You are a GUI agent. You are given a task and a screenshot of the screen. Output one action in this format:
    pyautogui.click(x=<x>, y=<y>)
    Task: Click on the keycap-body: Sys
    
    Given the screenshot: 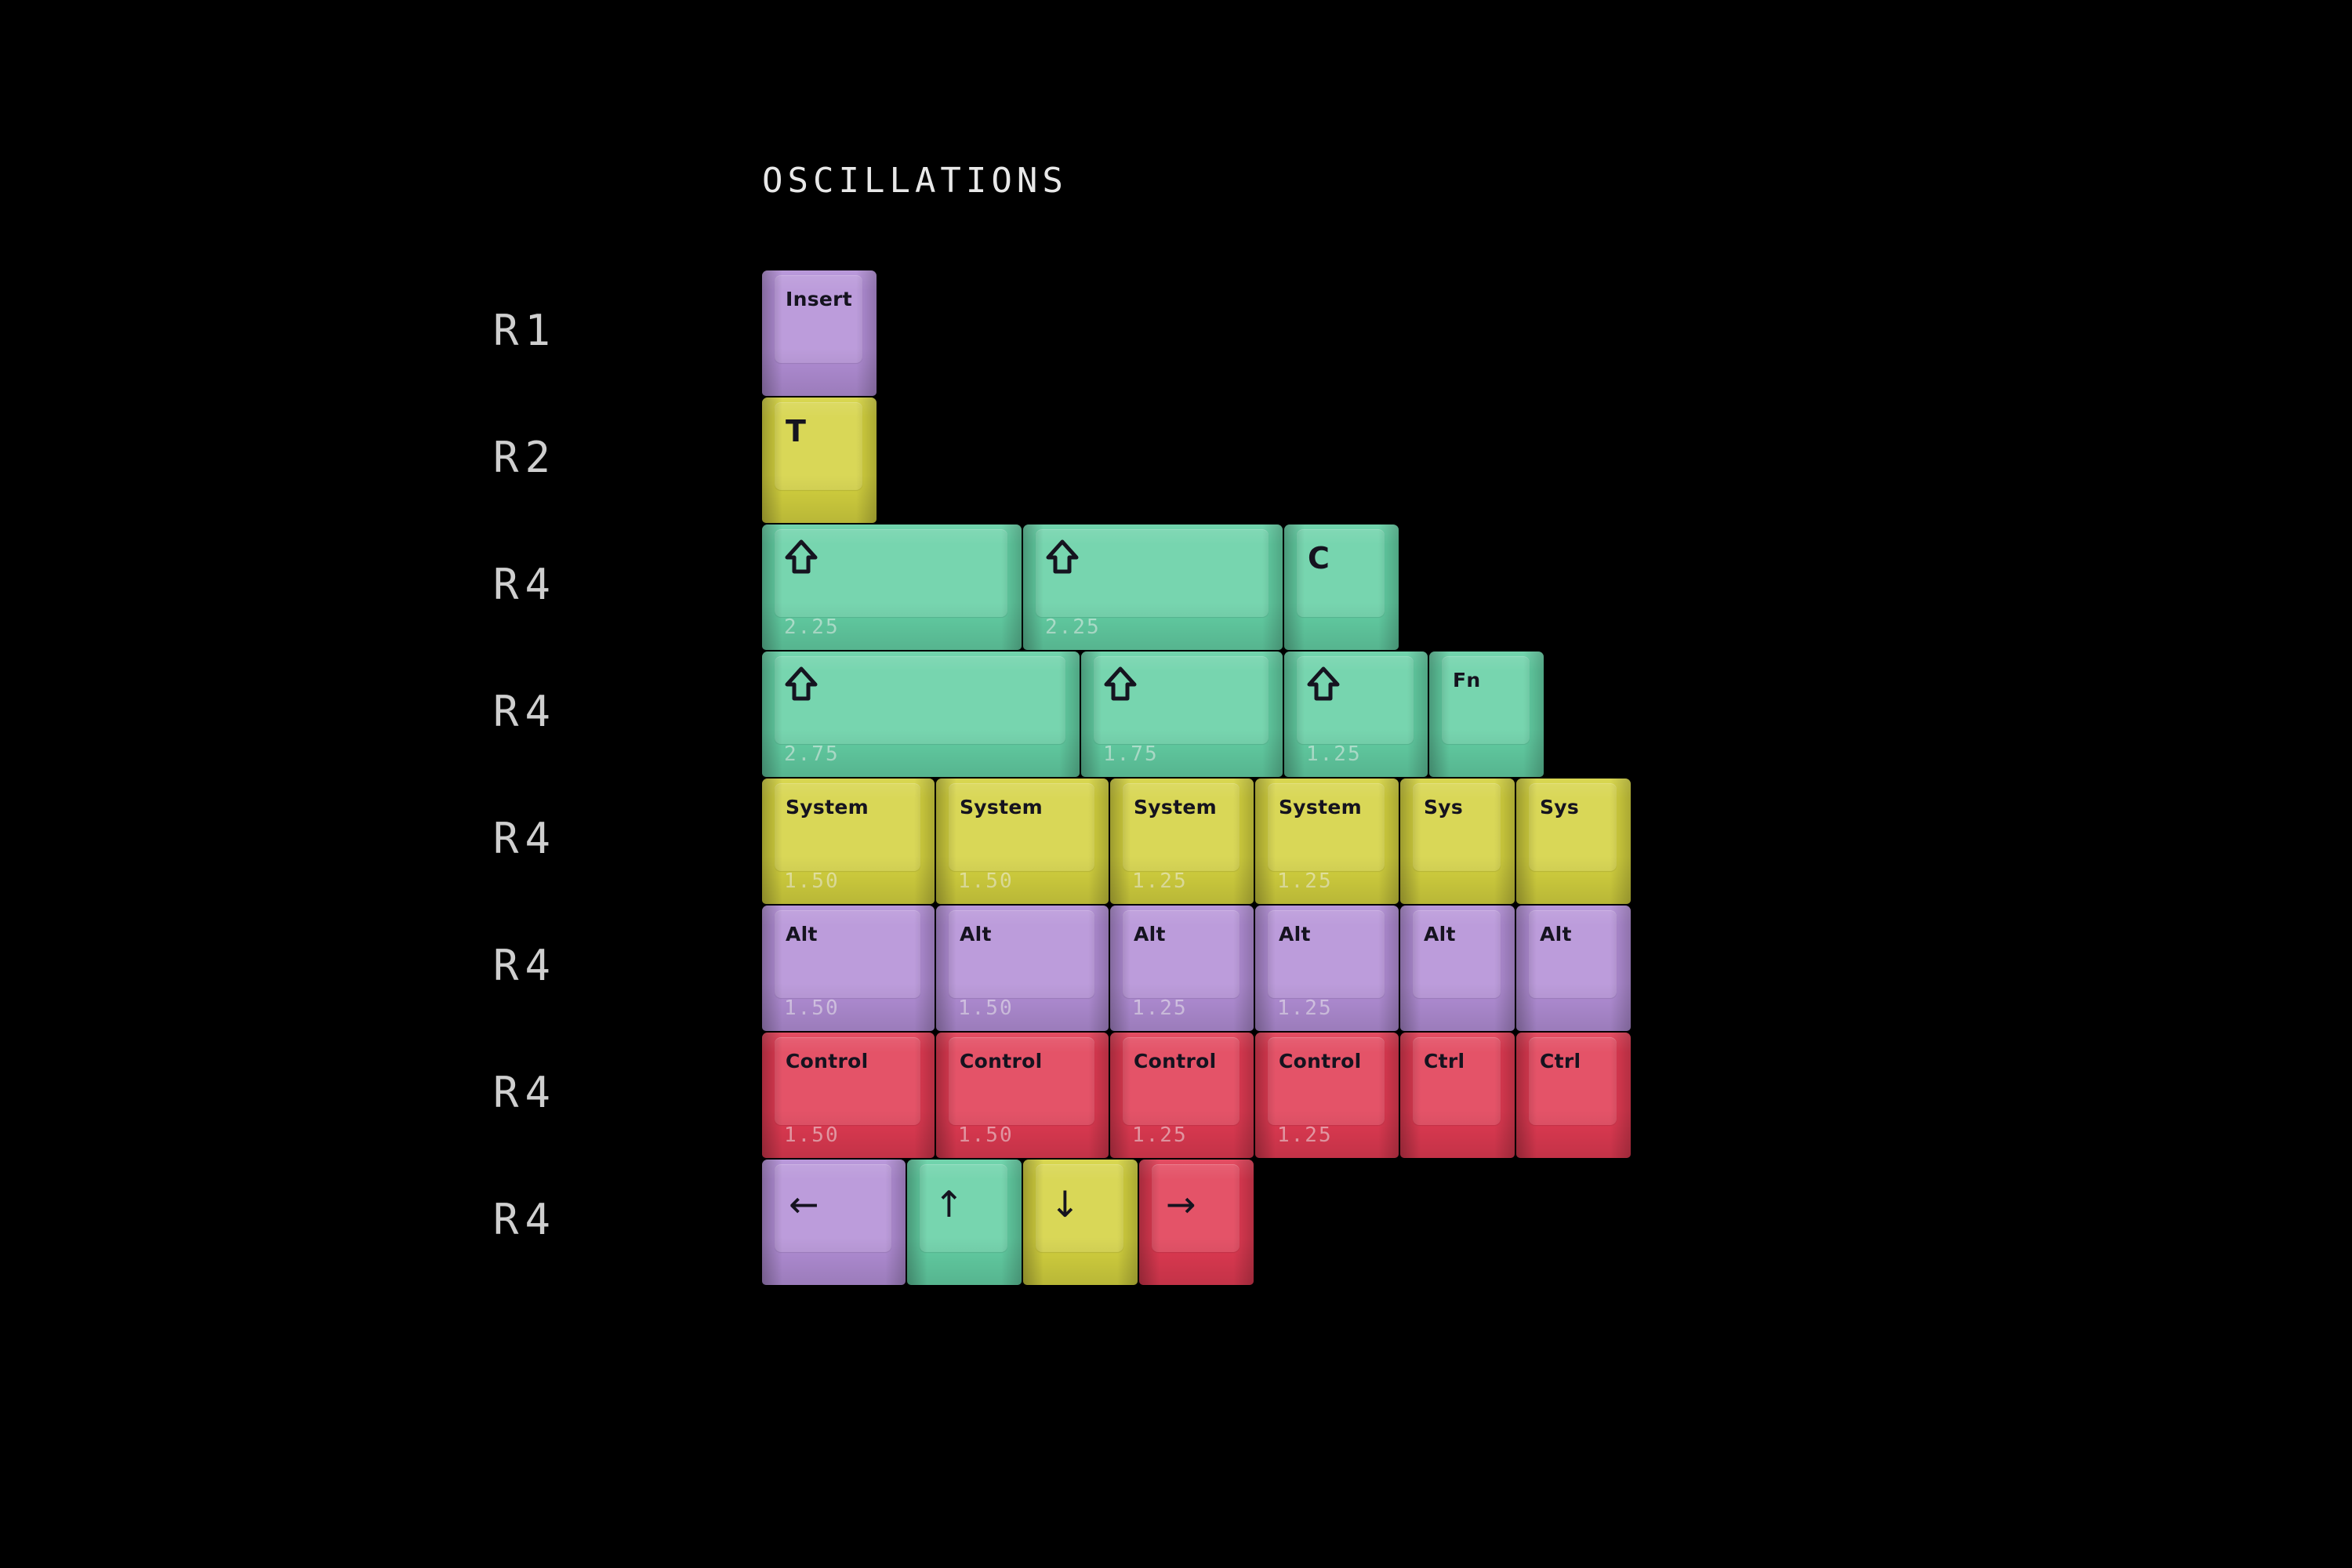 What is the action you would take?
    pyautogui.click(x=1457, y=841)
    